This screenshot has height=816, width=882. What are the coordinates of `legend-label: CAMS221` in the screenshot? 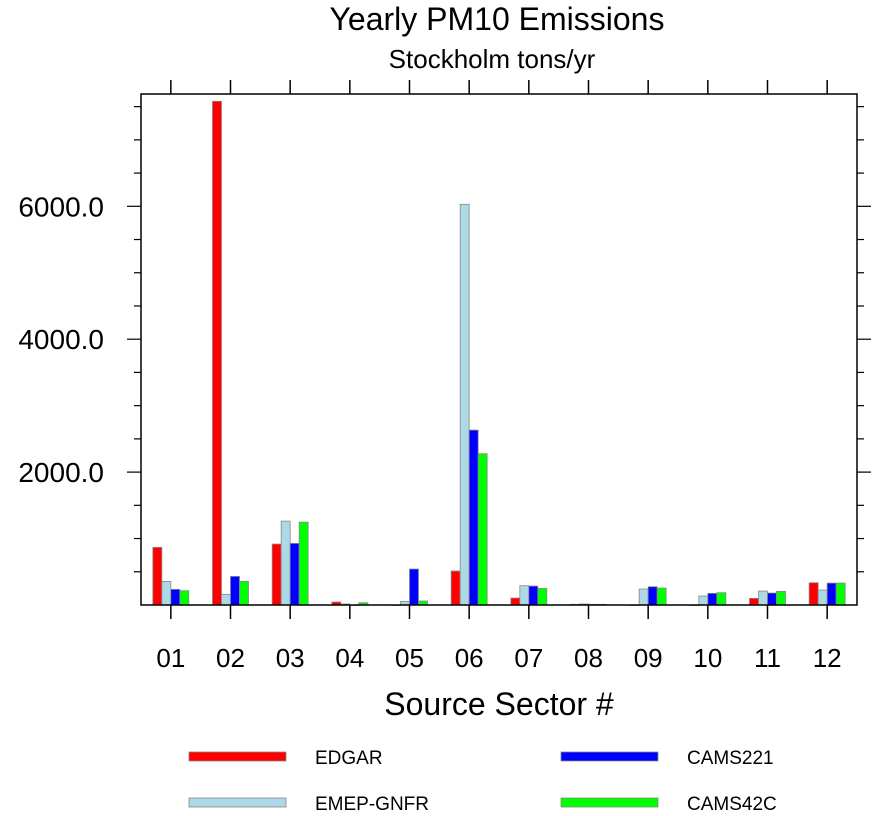 It's located at (730, 758).